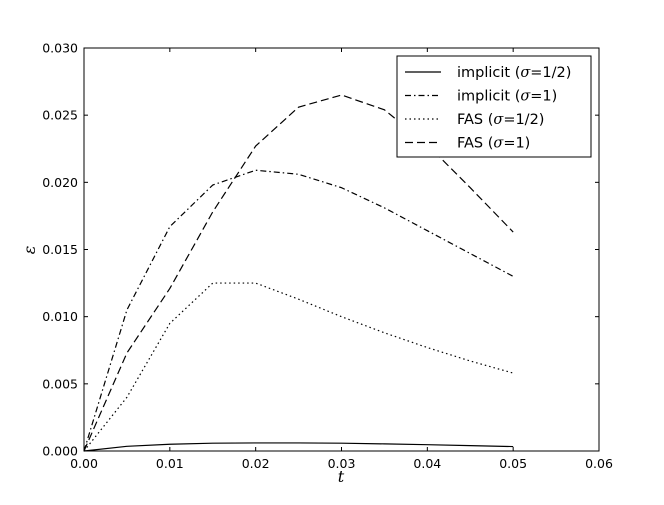 Image resolution: width=664 pixels, height=505 pixels. Describe the element at coordinates (60, 182) in the screenshot. I see `y-tick-label: 0.020` at that location.